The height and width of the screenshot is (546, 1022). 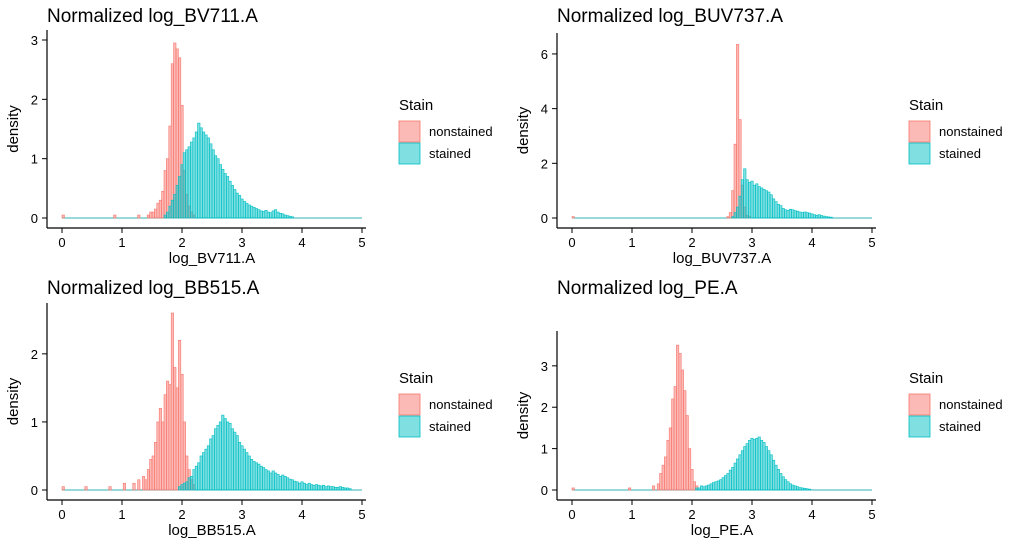 I want to click on panel-2-y-tick-label: 4, so click(x=544, y=109).